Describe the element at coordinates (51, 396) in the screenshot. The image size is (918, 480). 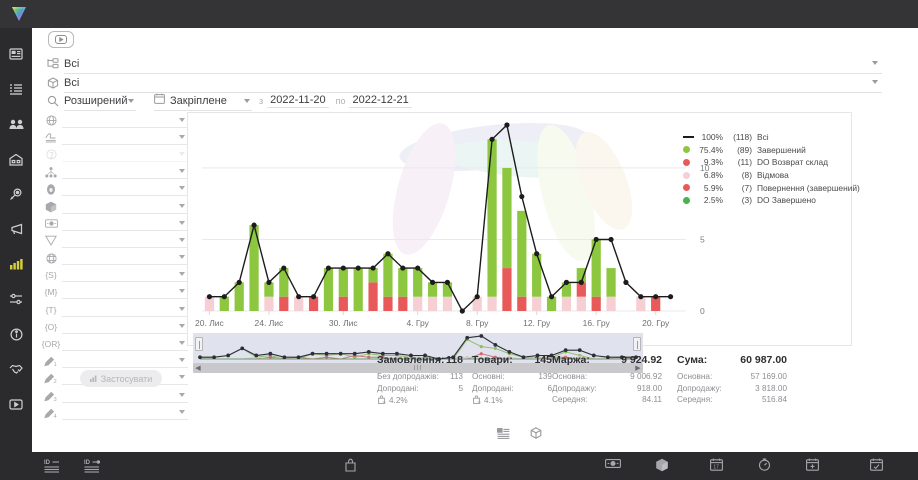
I see `pen-3-icon: 3` at that location.